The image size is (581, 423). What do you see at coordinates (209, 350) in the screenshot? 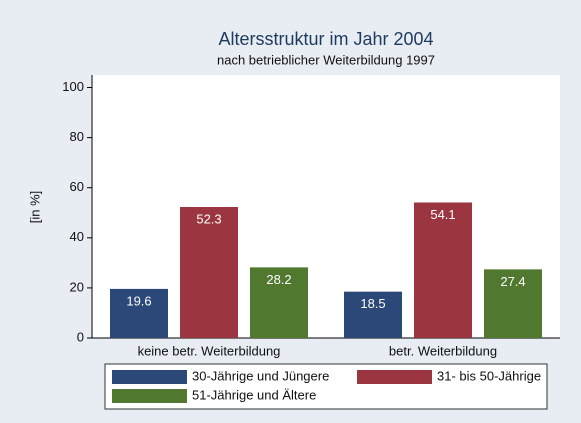
I see `x-tick-label: keine betr. Weiterbildung` at bounding box center [209, 350].